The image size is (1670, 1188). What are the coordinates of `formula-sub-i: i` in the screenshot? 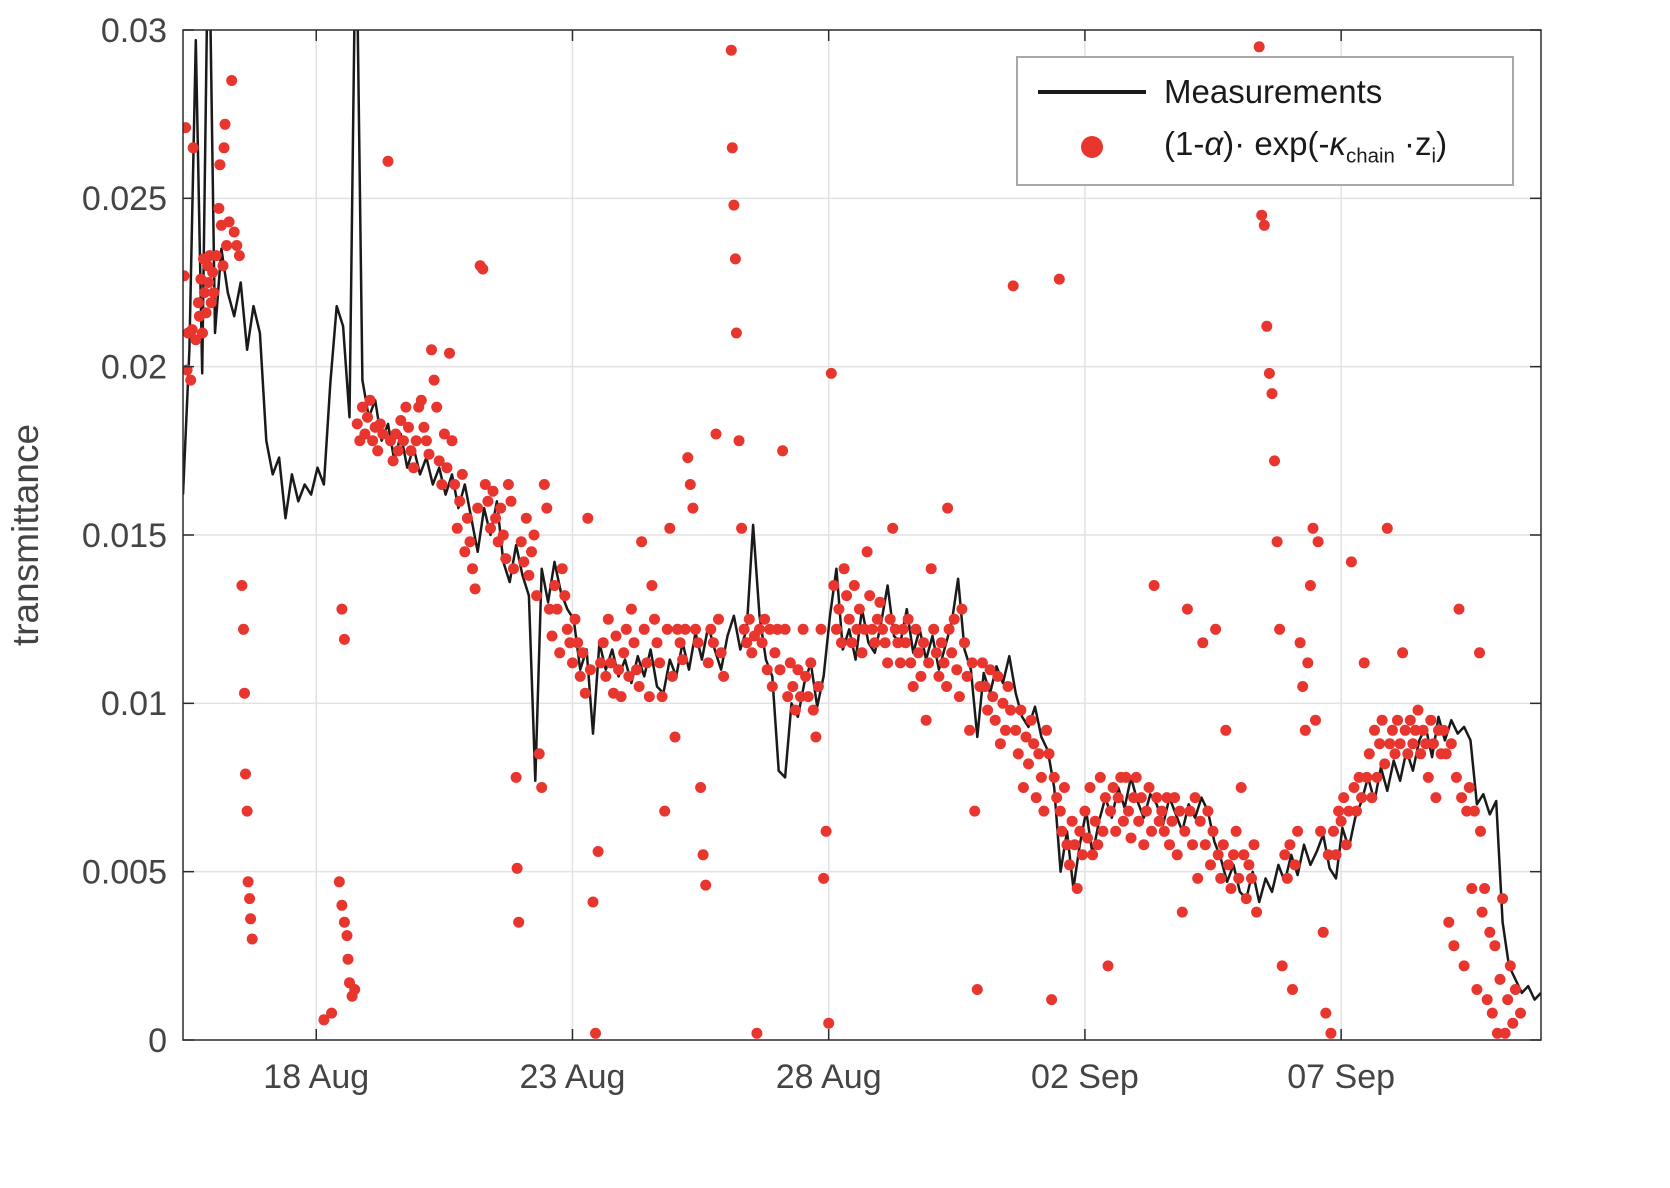 It's located at (1434, 156).